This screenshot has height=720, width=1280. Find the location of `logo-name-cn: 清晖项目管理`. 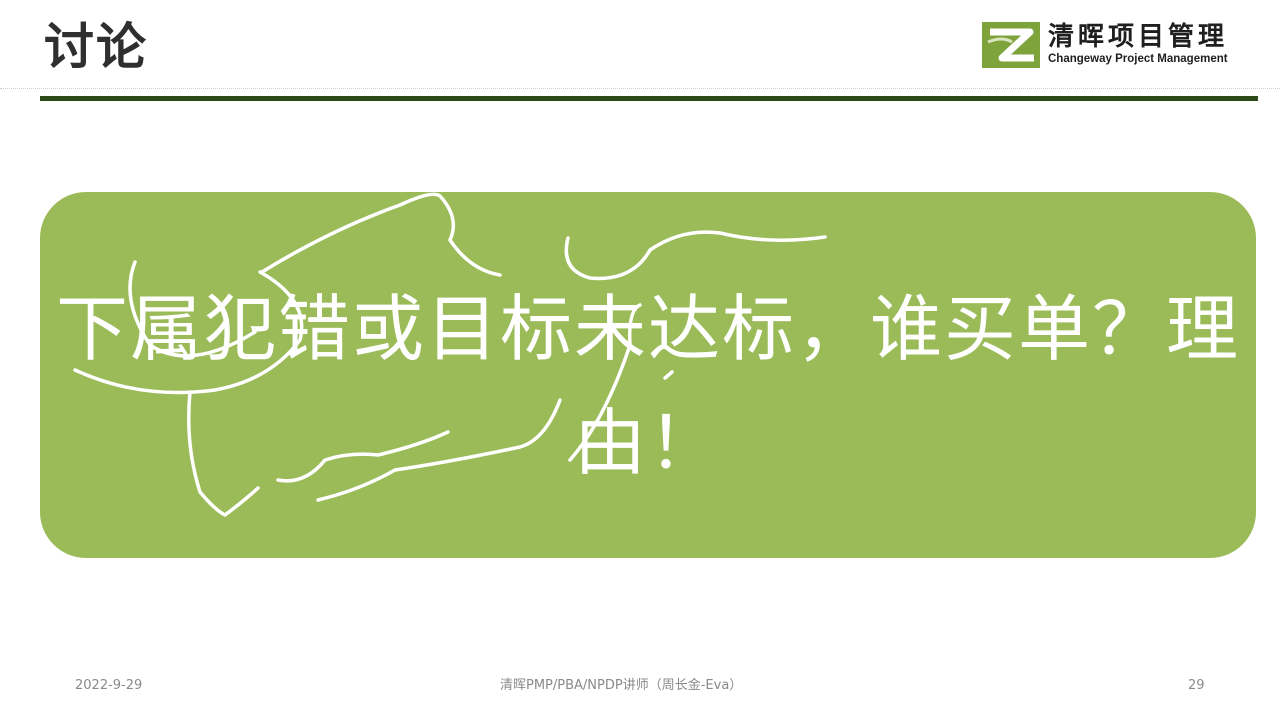

logo-name-cn: 清晖项目管理 is located at coordinates (1138, 37).